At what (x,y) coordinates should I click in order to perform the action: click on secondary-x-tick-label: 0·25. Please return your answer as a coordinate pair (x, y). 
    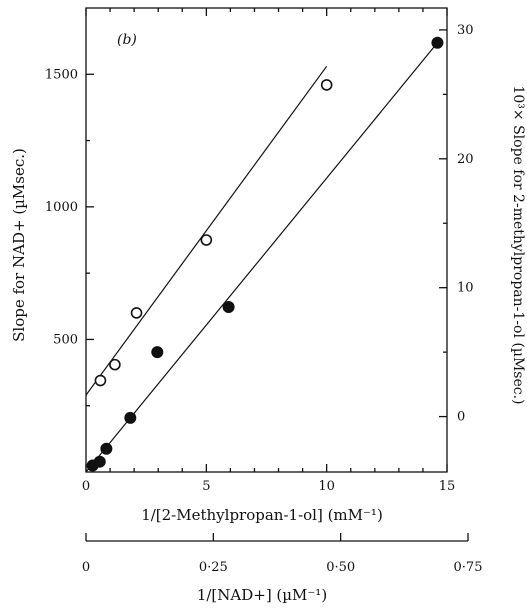
    Looking at the image, I should click on (213, 567).